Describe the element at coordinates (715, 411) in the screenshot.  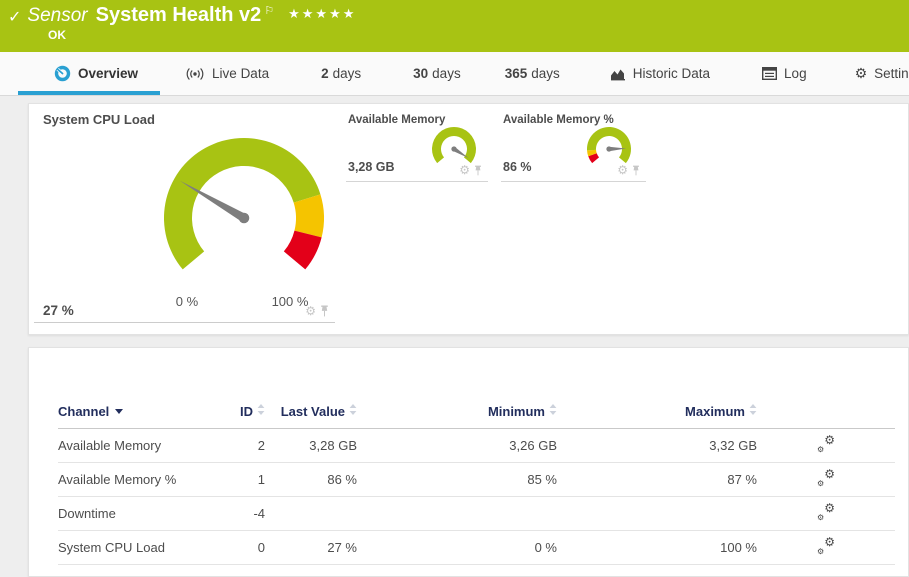
I see `column-label: Maximum` at that location.